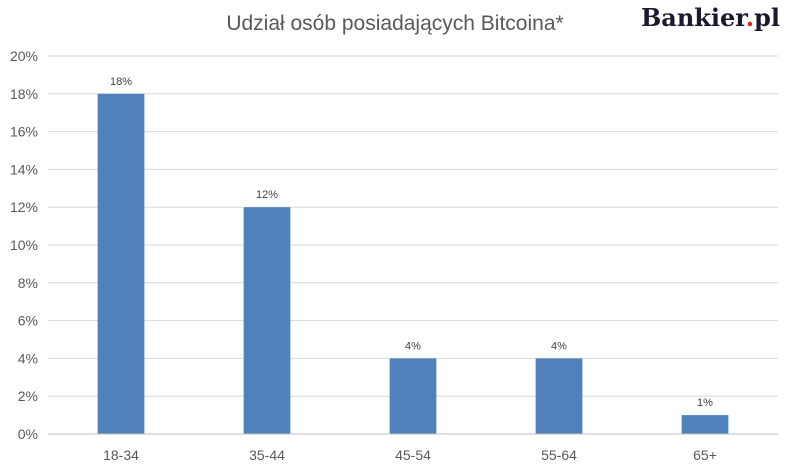 The image size is (786, 472). I want to click on y-tick-label: 10%, so click(24, 245).